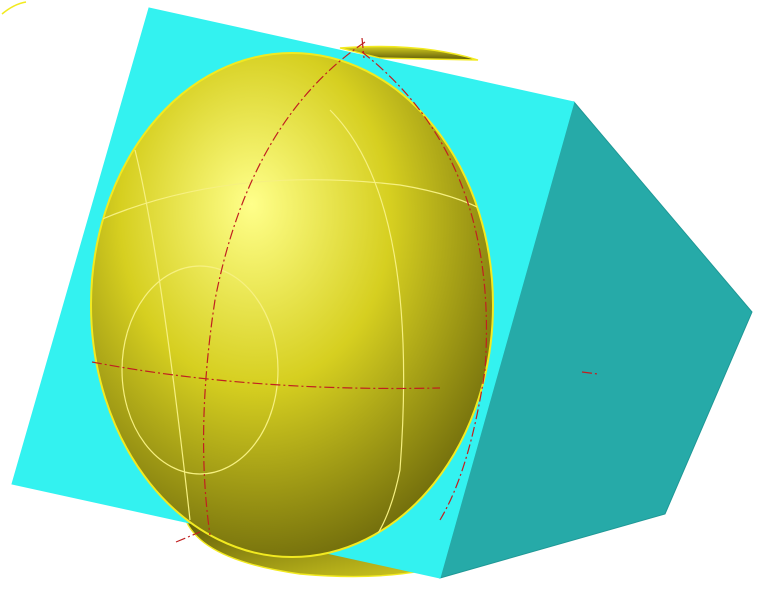 Image resolution: width=767 pixels, height=599 pixels. Describe the element at coordinates (363, 48) in the screenshot. I see `seam-marker-top` at that location.